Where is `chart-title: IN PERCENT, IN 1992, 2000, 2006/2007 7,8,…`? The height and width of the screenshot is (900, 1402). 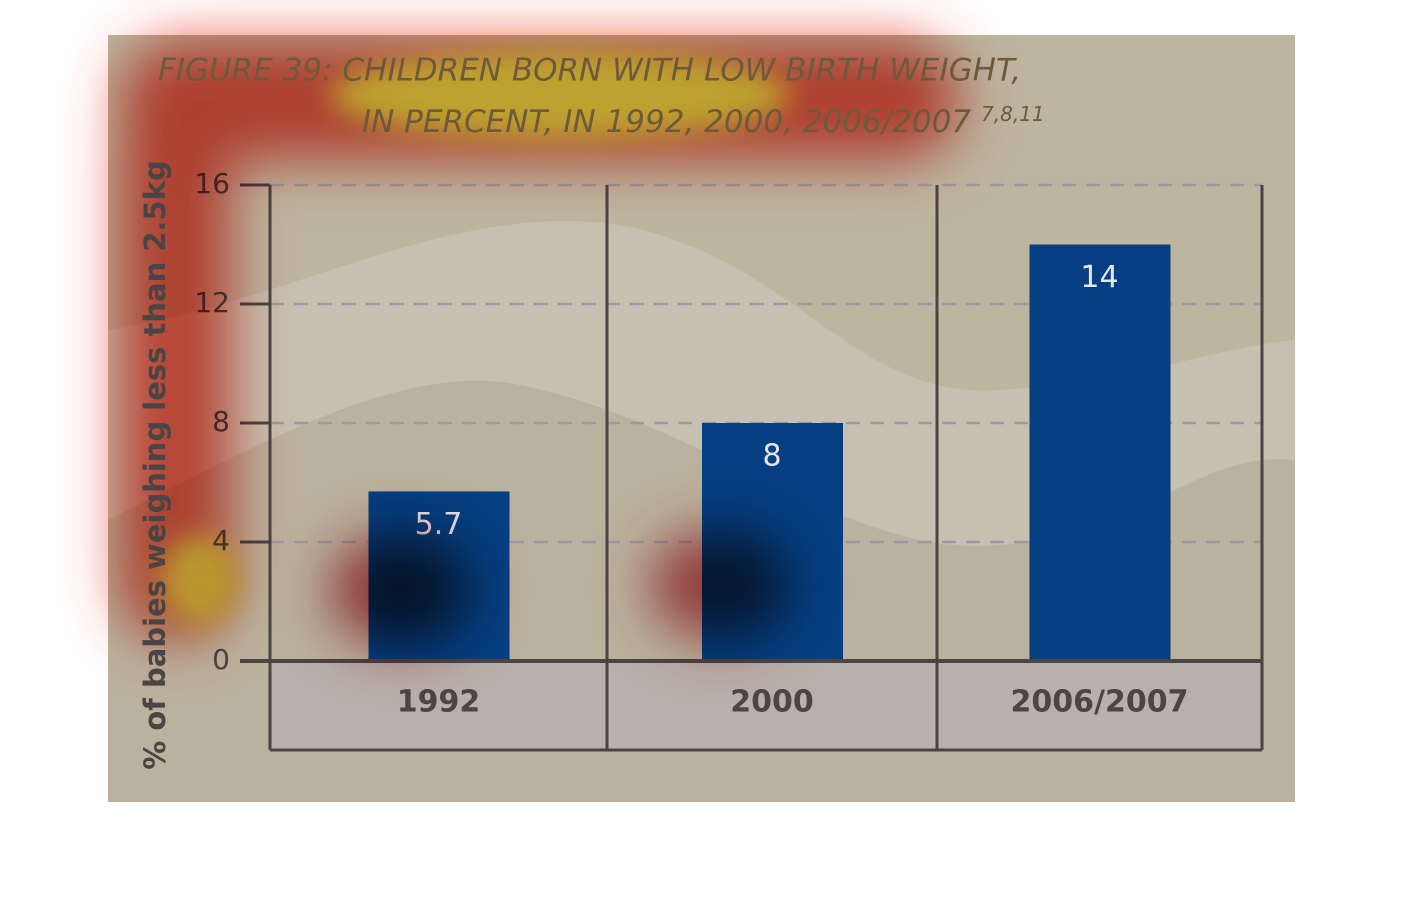
chart-title: IN PERCENT, IN 1992, 2000, 2006/2007 7,8,… is located at coordinates (703, 121).